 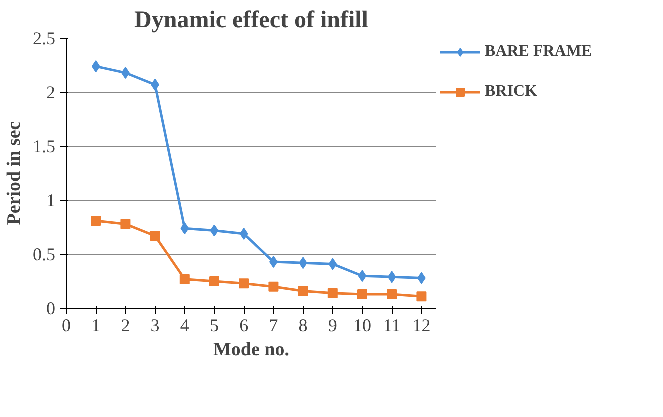 I want to click on chart-title: Dynamic effect of infill, so click(x=251, y=21).